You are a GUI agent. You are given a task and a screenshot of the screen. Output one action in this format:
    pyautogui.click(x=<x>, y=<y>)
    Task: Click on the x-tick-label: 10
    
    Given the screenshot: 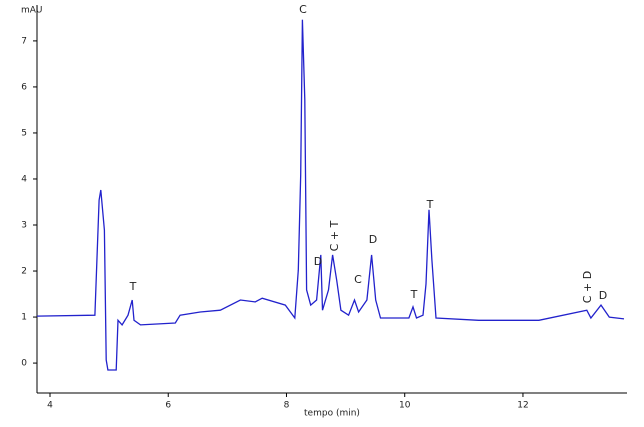 What is the action you would take?
    pyautogui.click(x=405, y=406)
    